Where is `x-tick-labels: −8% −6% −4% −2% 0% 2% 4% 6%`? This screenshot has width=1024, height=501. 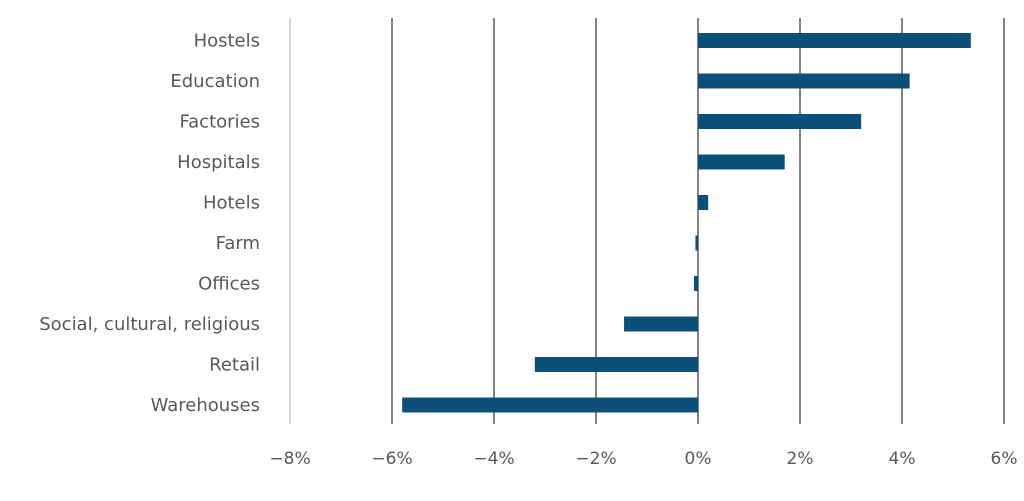 x-tick-labels: −8% −6% −4% −2% 0% 2% 4% 6% is located at coordinates (643, 459).